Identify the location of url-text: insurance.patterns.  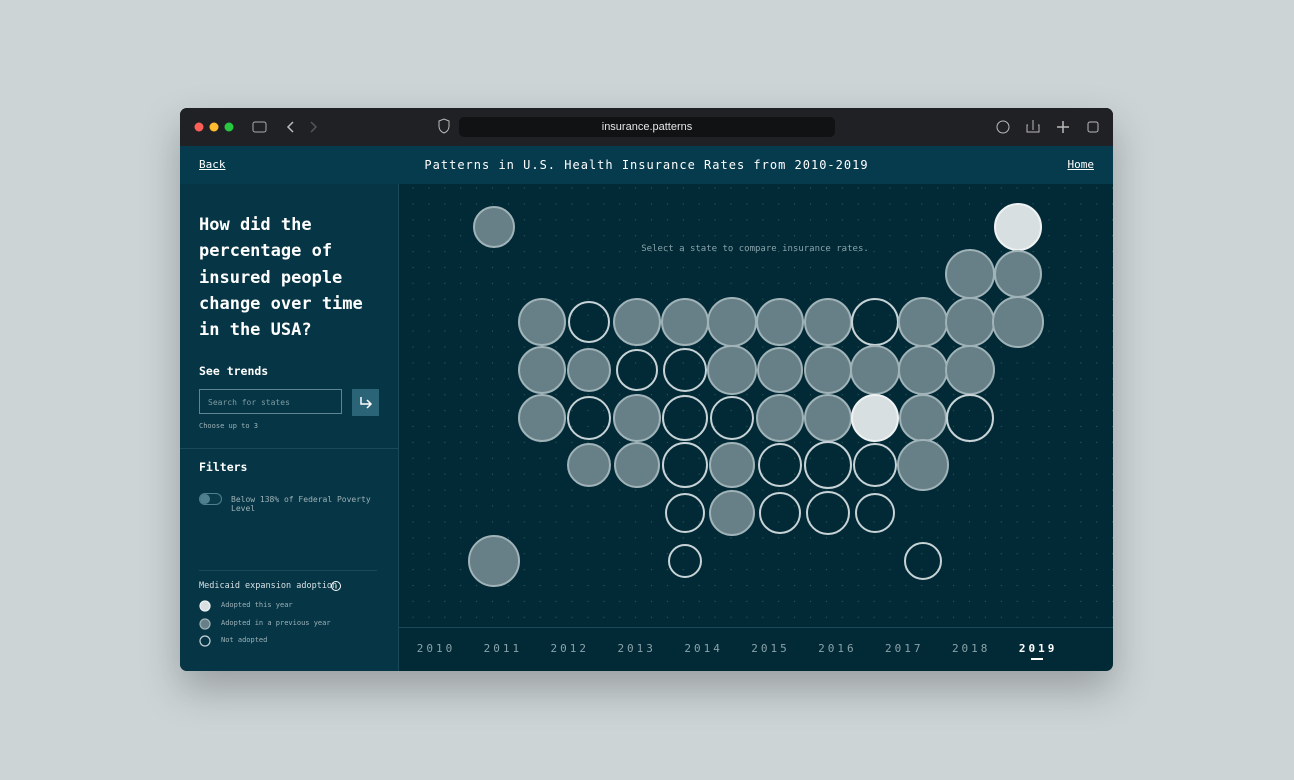
(647, 127).